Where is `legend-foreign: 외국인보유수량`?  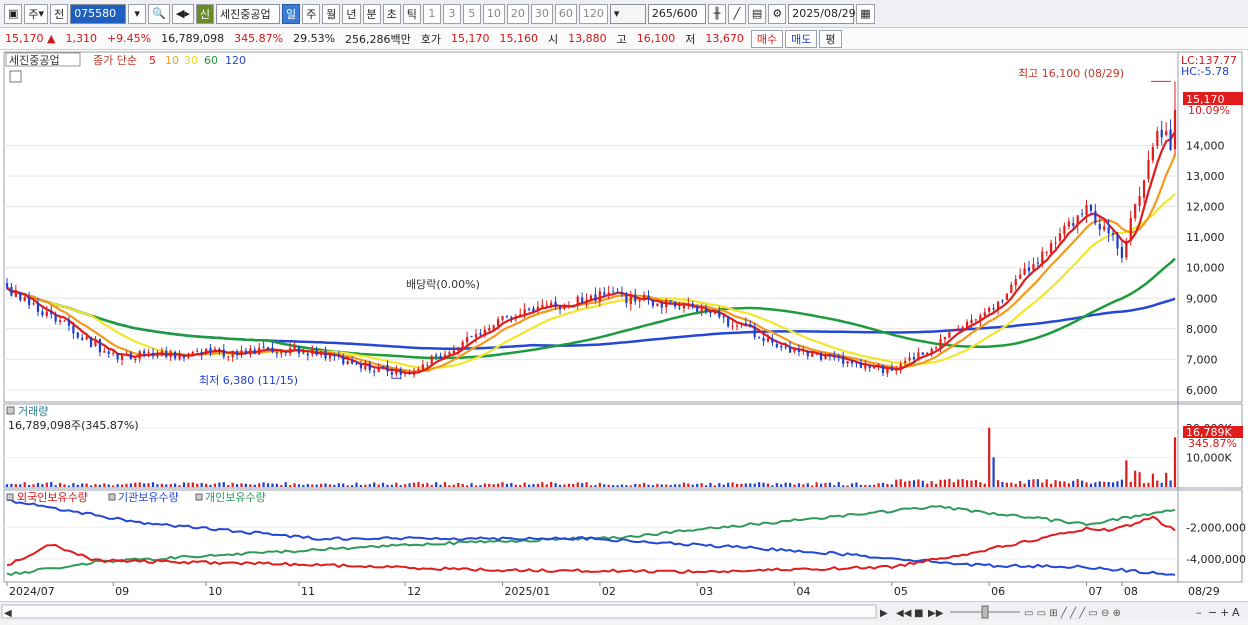
legend-foreign: 외국인보유수량 is located at coordinates (52, 497).